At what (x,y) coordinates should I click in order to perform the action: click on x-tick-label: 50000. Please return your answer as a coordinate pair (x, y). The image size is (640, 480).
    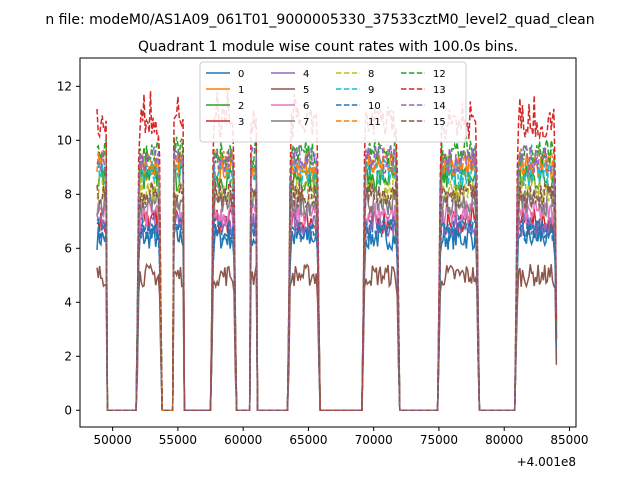
    Looking at the image, I should click on (113, 440).